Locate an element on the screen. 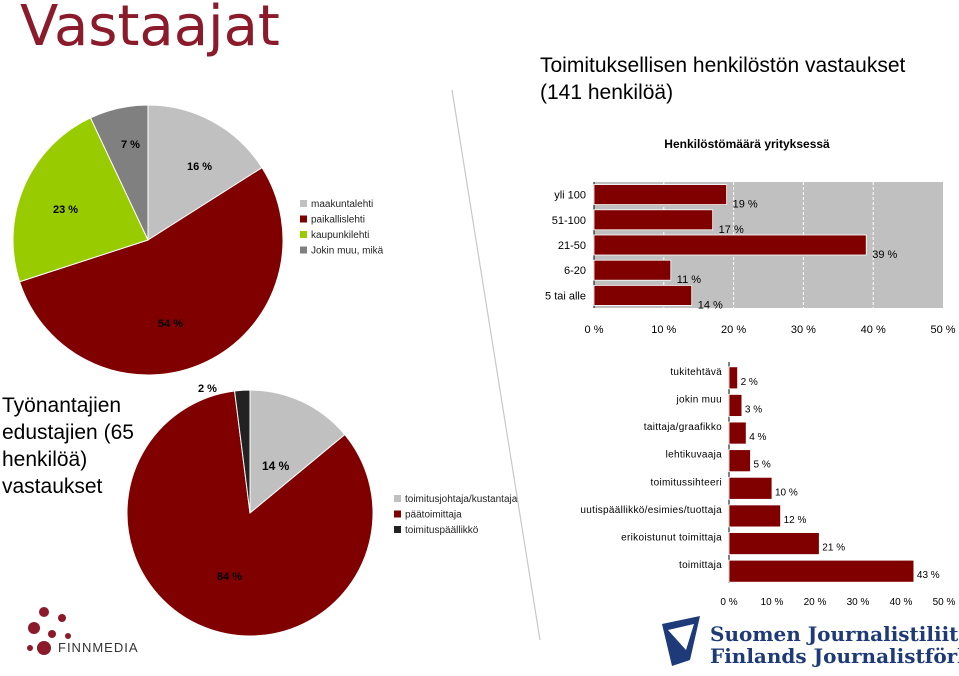 This screenshot has width=959, height=676. bar-value-label: 39 % is located at coordinates (884, 255).